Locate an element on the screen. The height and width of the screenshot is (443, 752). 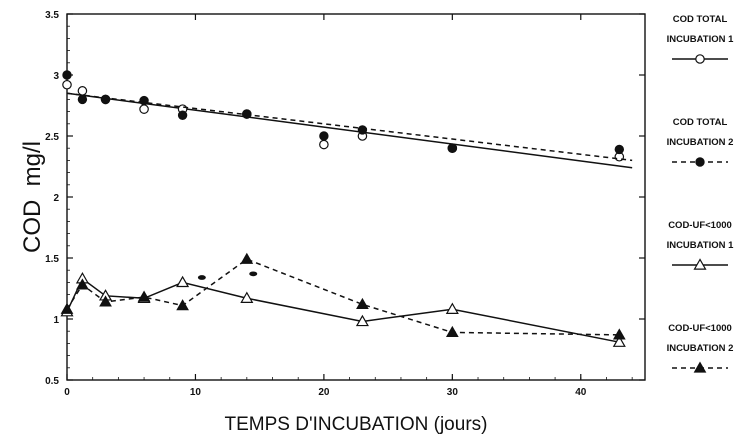
legend-entry-3: COD-UF<1000 INCUBATION 1 is located at coordinates (701, 245).